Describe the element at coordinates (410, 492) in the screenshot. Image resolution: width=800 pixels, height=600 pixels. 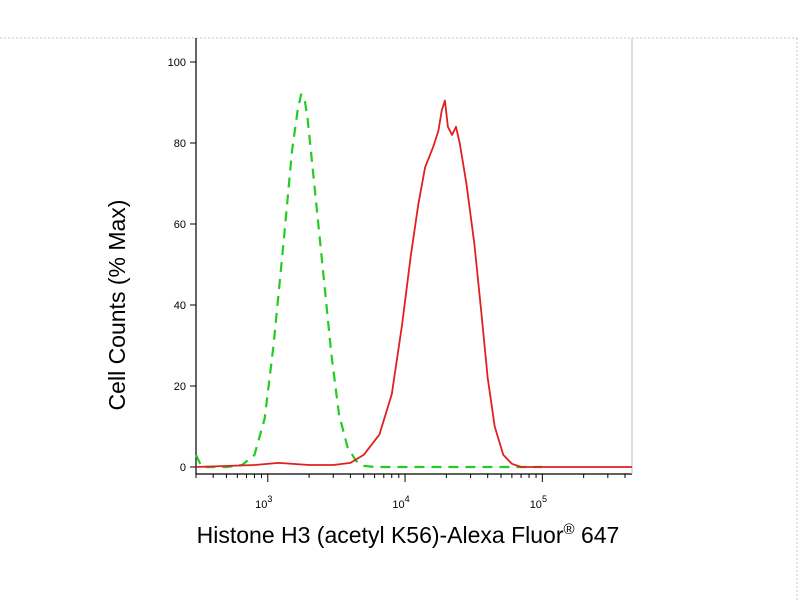
I see `x-ticks: 10³ 10⁴ 10⁵` at that location.